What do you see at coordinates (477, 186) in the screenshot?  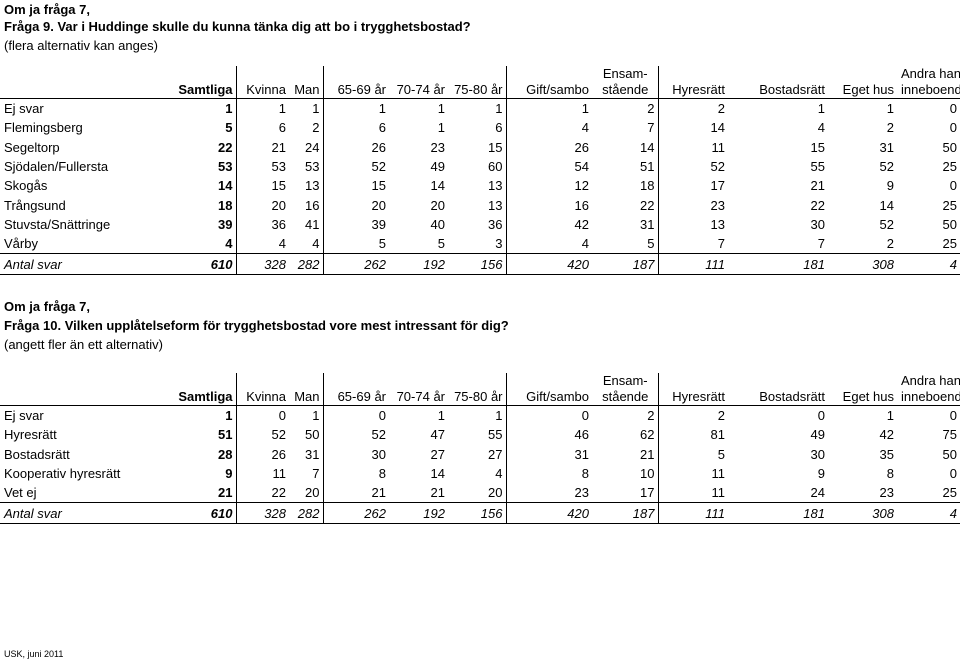 I see `table-cell: 13` at bounding box center [477, 186].